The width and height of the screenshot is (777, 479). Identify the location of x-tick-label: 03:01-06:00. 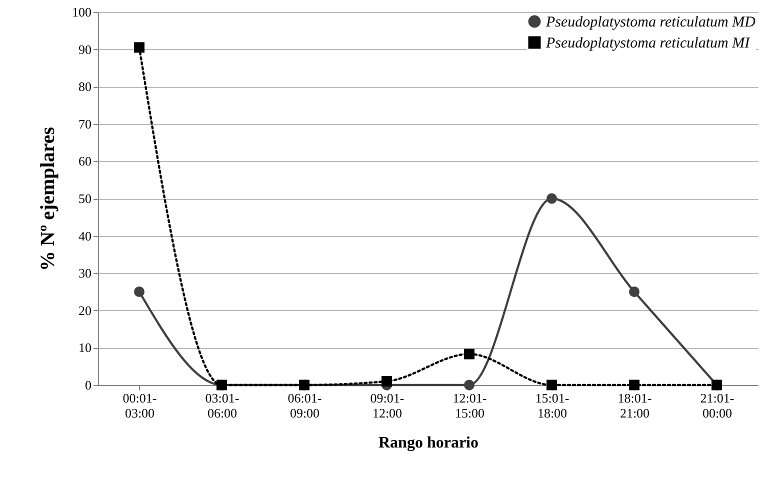
(222, 405).